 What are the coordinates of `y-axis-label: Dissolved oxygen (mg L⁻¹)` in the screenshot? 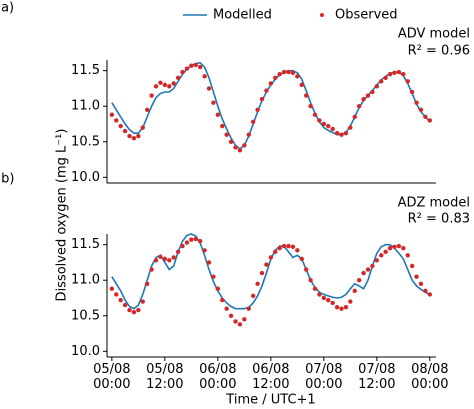 It's located at (62, 215).